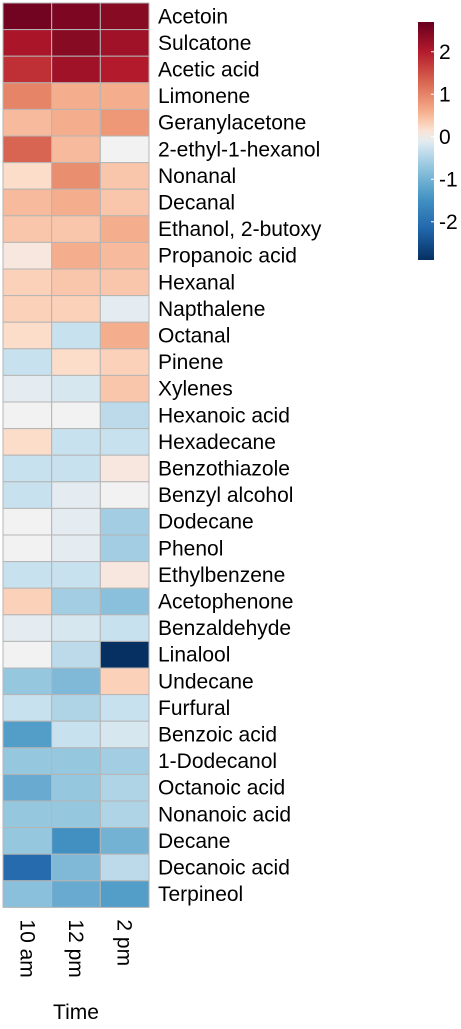 The width and height of the screenshot is (461, 1029). What do you see at coordinates (225, 602) in the screenshot?
I see `row-label: Acetophenone` at bounding box center [225, 602].